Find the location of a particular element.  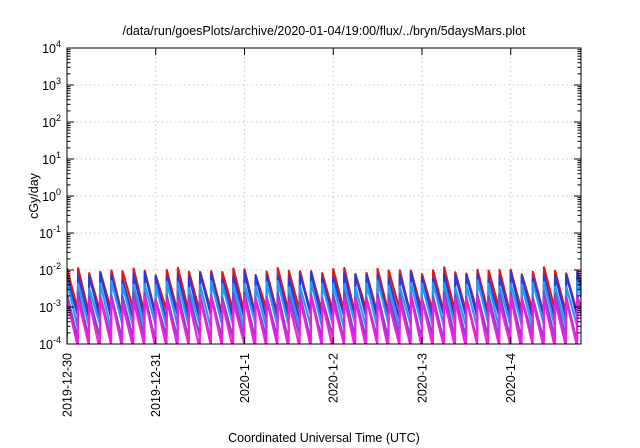

y-tick-label: 10⁻² is located at coordinates (50, 269).